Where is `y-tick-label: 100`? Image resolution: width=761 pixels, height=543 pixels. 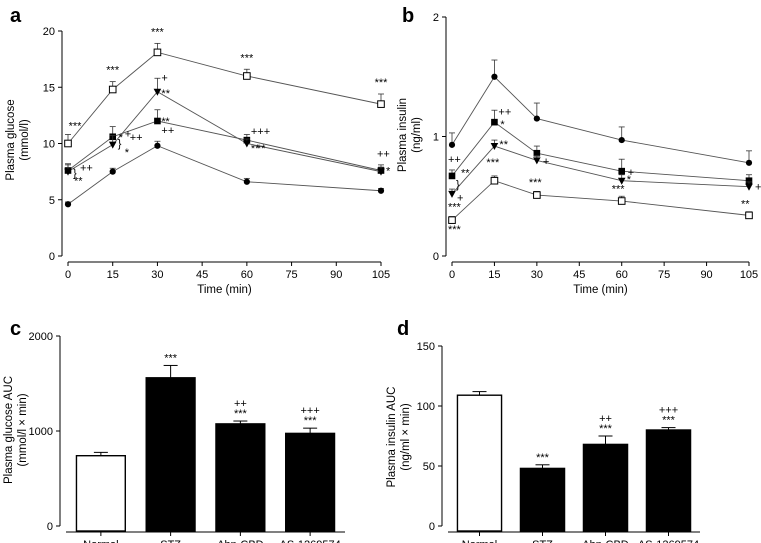 y-tick-label: 100 is located at coordinates (426, 407).